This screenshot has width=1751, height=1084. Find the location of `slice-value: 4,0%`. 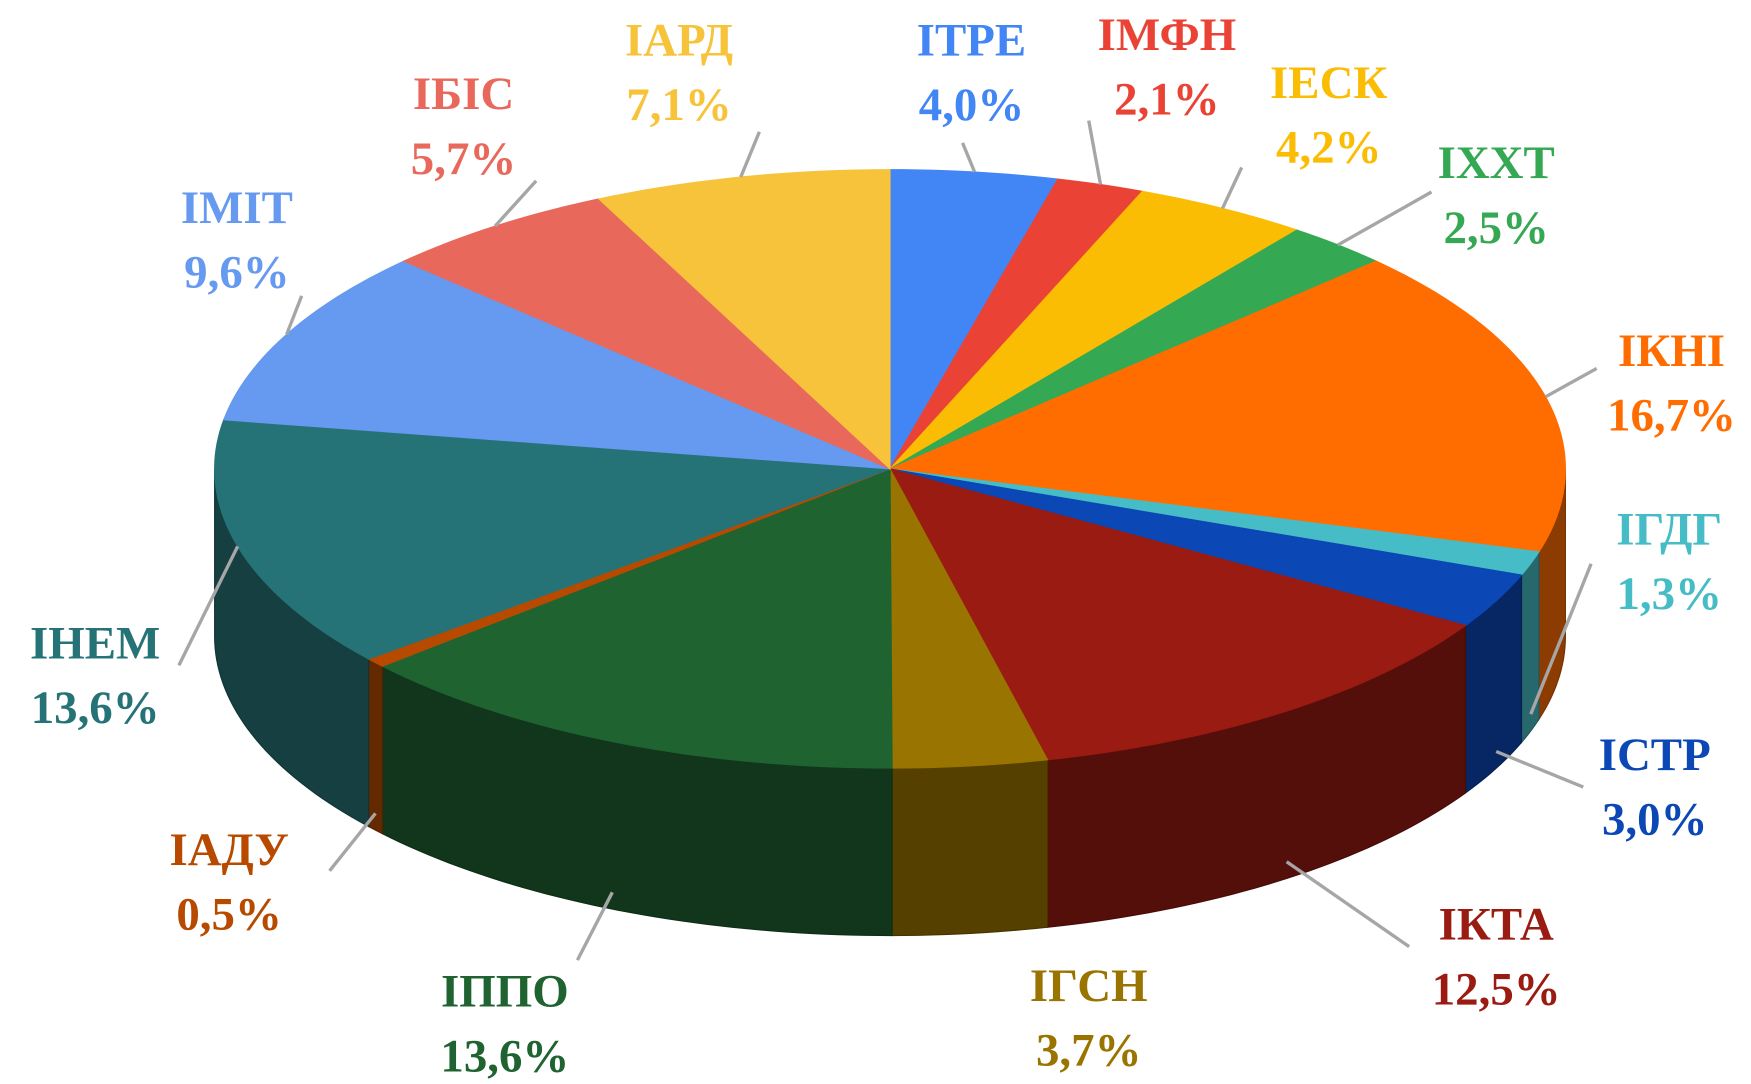

slice-value: 4,0% is located at coordinates (971, 105).